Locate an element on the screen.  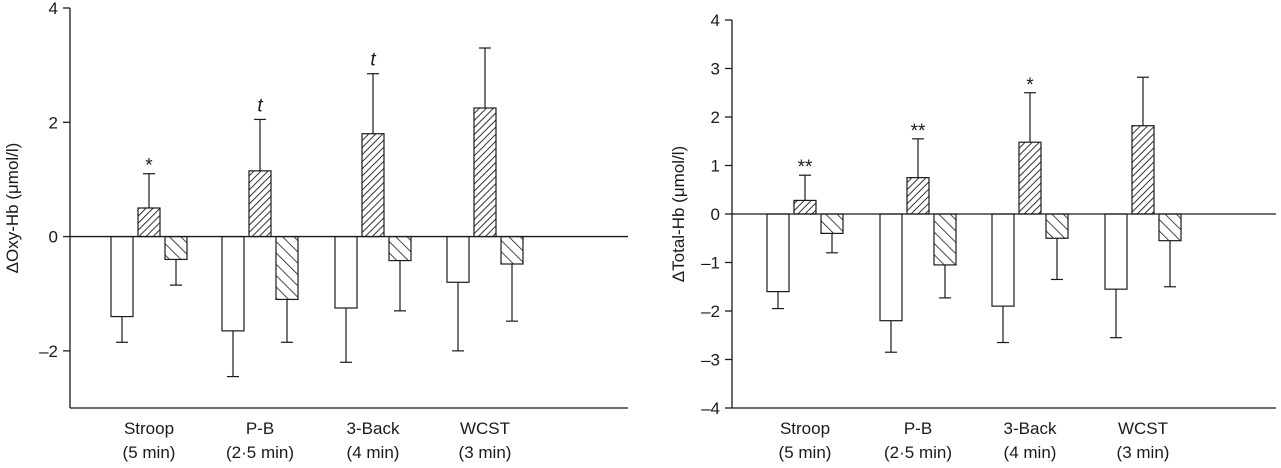
y-tick-label: –3 is located at coordinates (710, 360).